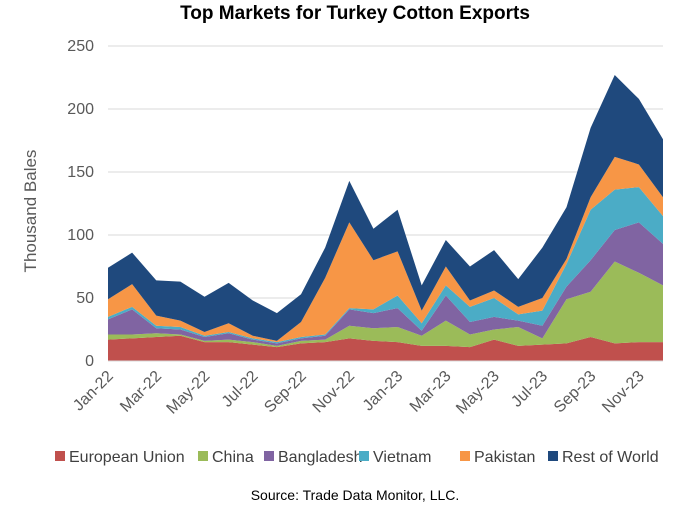 The height and width of the screenshot is (513, 692). I want to click on legend-item-vietnam: Vietnam, so click(395, 457).